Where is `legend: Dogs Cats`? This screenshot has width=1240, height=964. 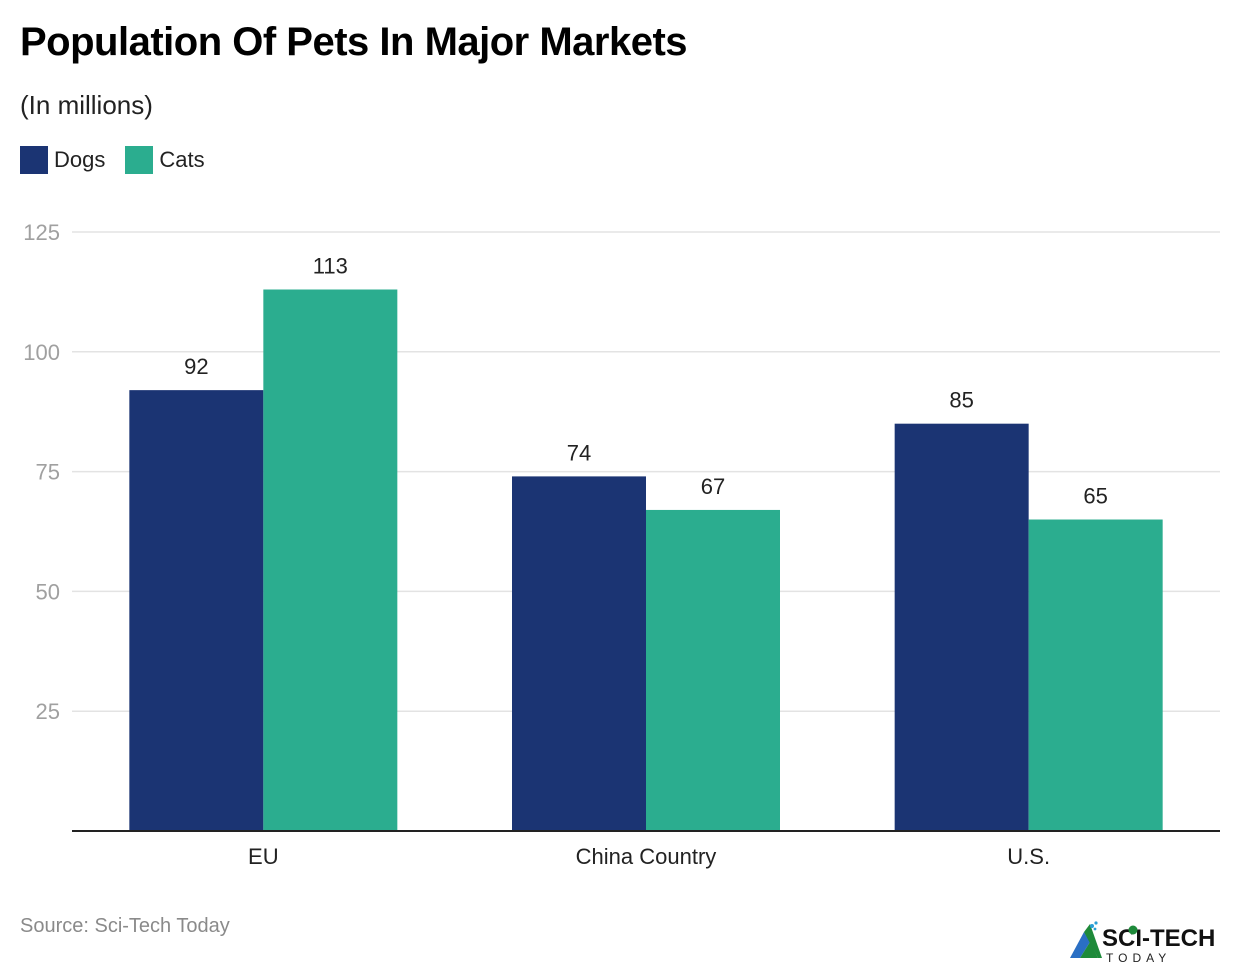 legend: Dogs Cats is located at coordinates (122, 160).